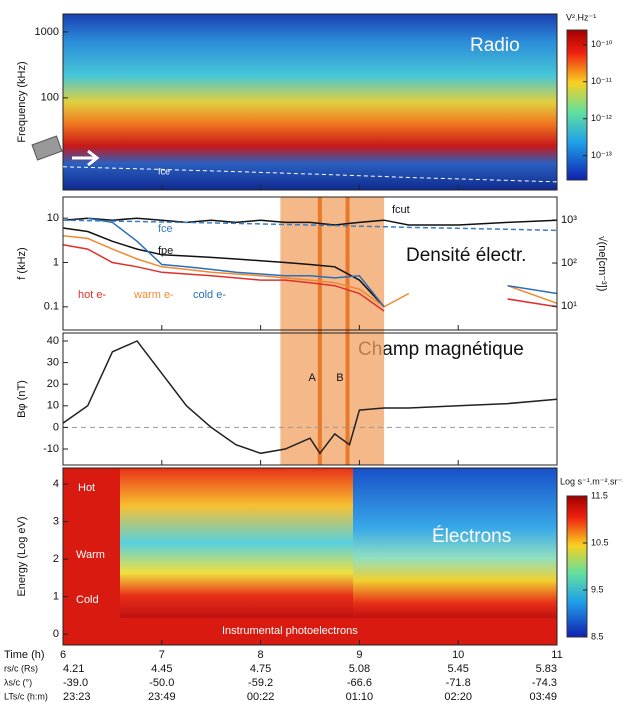 This screenshot has width=623, height=702. What do you see at coordinates (22, 263) in the screenshot?
I see `y-axis-label: f (kHz)` at bounding box center [22, 263].